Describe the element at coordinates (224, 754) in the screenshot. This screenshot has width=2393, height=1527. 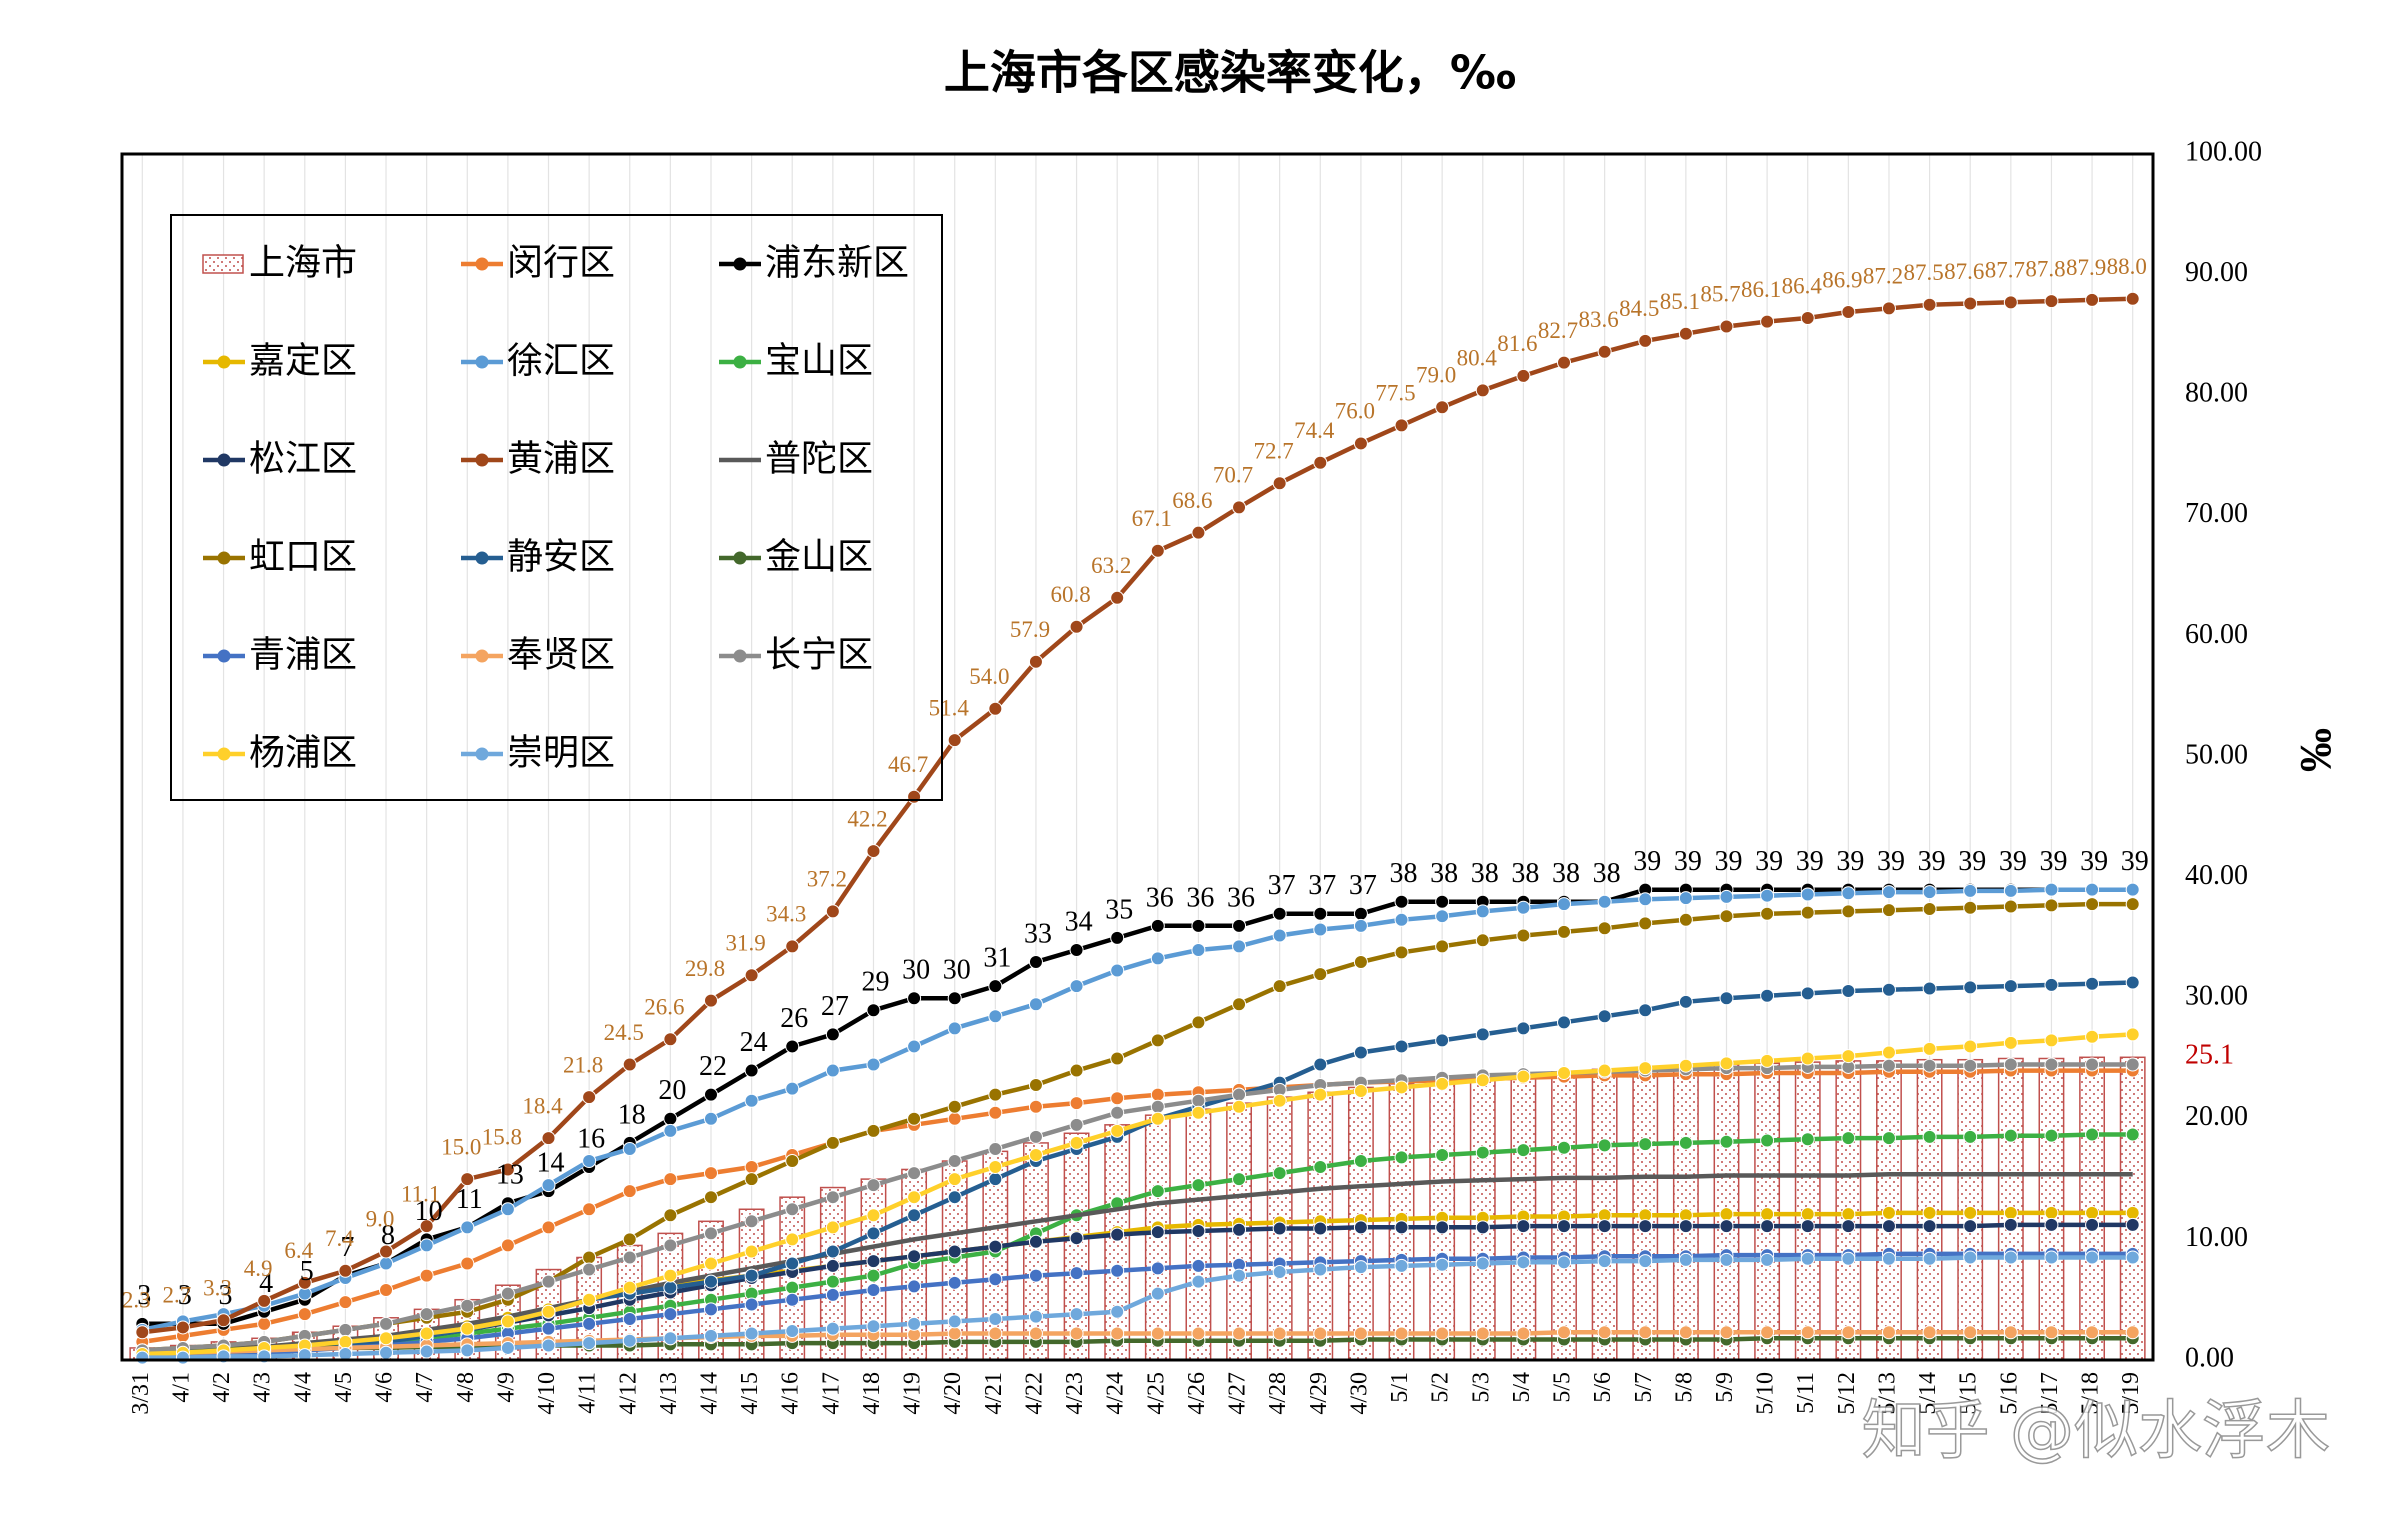
I see `legend-marker` at that location.